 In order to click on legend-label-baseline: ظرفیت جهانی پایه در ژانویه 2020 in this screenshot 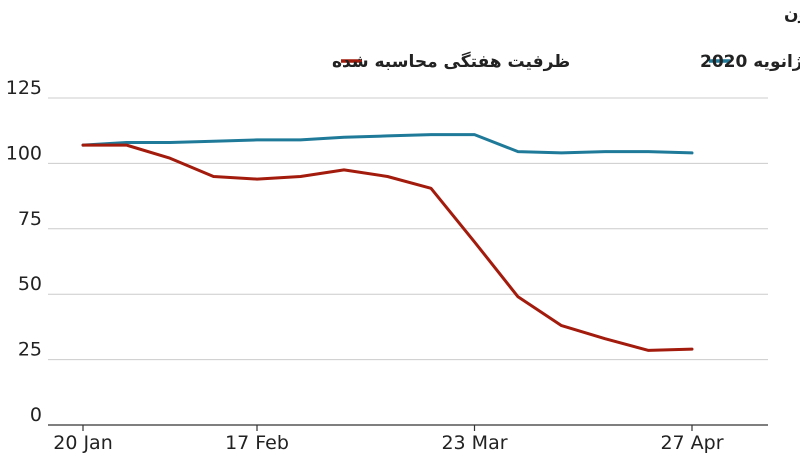, I will do `click(750, 62)`.